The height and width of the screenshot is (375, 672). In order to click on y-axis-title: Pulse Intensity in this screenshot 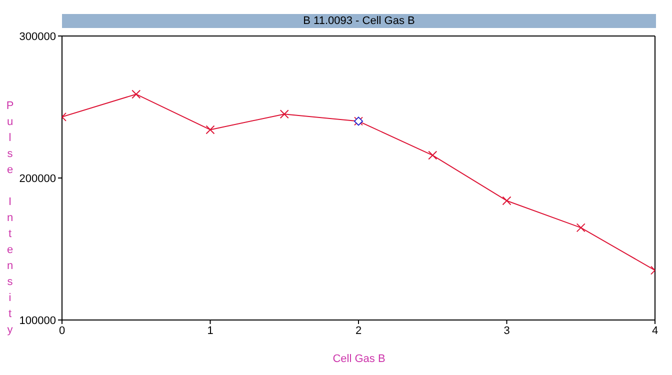, I will do `click(10, 220)`.